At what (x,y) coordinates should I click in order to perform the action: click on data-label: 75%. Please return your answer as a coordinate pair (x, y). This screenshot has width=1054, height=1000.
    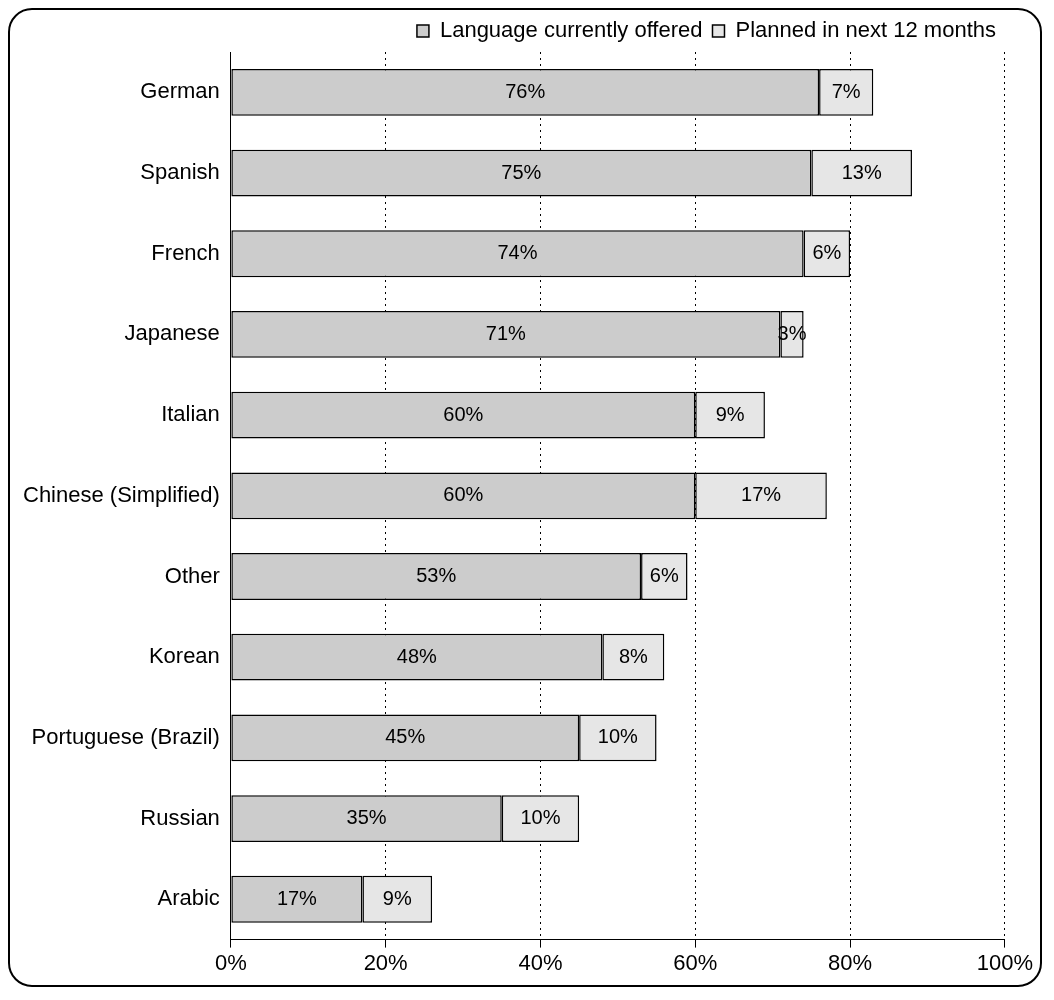
    Looking at the image, I should click on (521, 171).